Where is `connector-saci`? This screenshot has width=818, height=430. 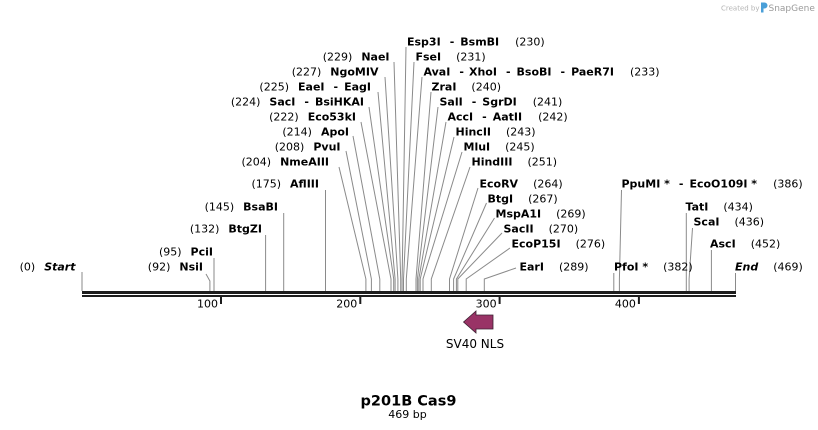
connector-saci is located at coordinates (381, 198).